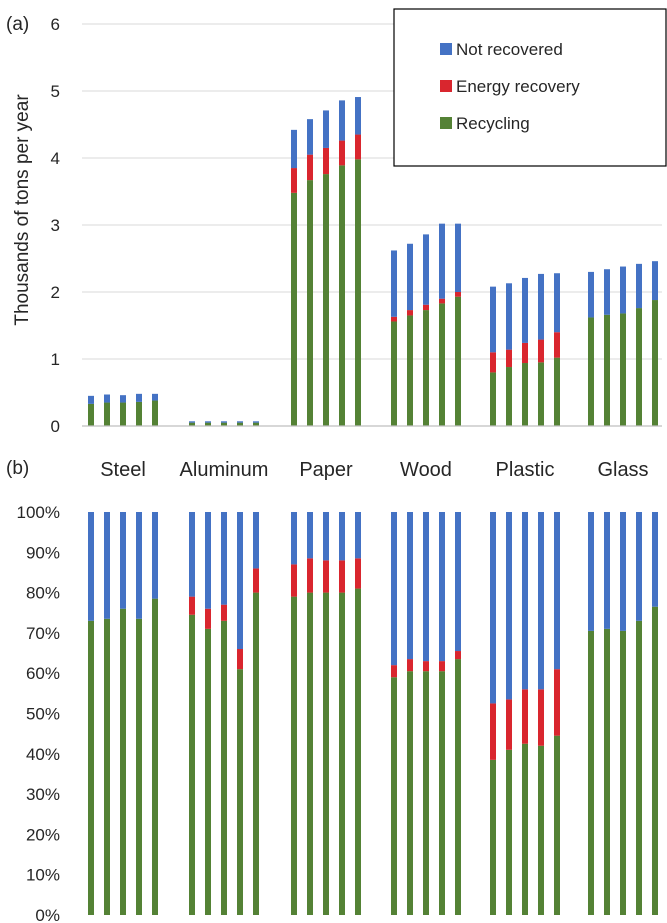 This screenshot has height=923, width=667. What do you see at coordinates (493, 123) in the screenshot?
I see `legend-label-recycling: Recycling` at bounding box center [493, 123].